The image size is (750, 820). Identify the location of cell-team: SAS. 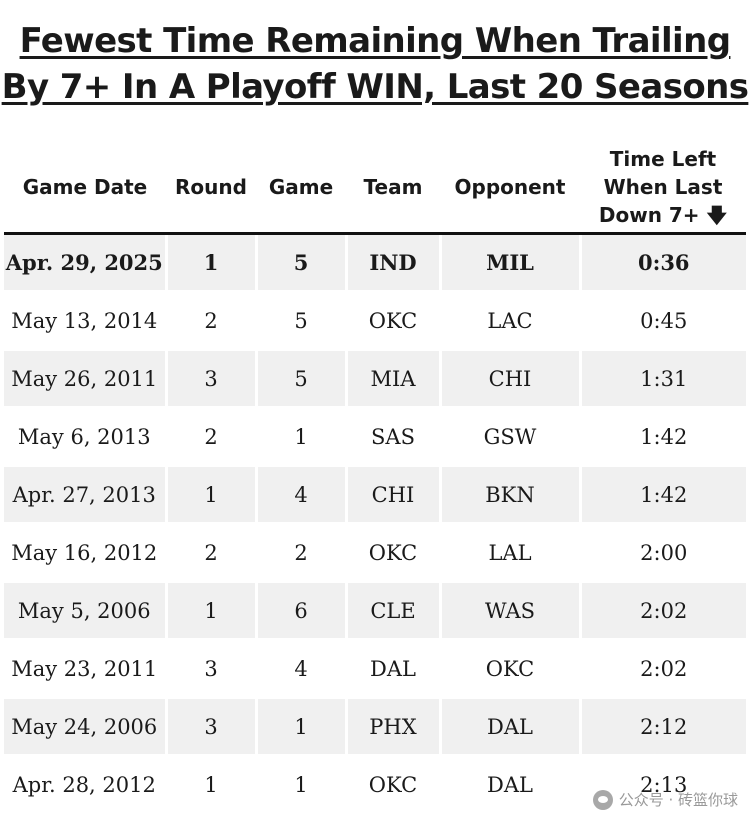
(392, 436).